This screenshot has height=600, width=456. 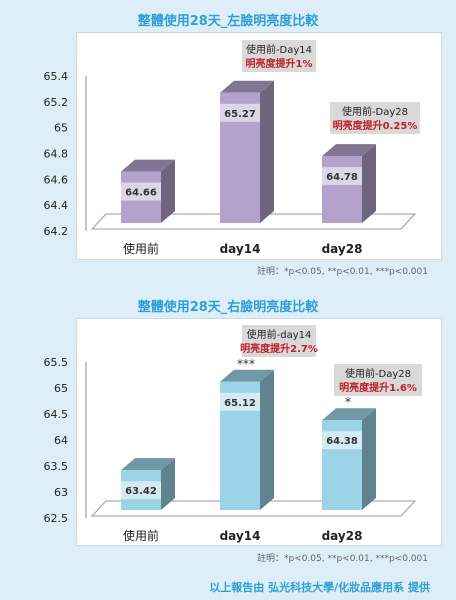 What do you see at coordinates (228, 307) in the screenshot?
I see `chart-title-right: 整體使用28天_右臉明亮度比較` at bounding box center [228, 307].